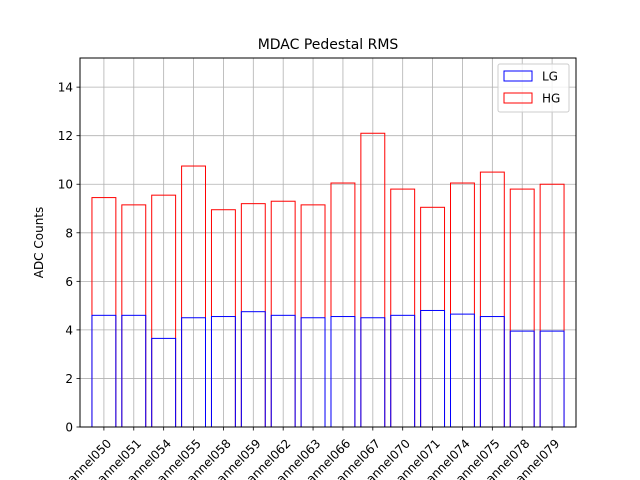 This screenshot has width=640, height=480. Describe the element at coordinates (69, 428) in the screenshot. I see `y-tick-label: 0` at that location.